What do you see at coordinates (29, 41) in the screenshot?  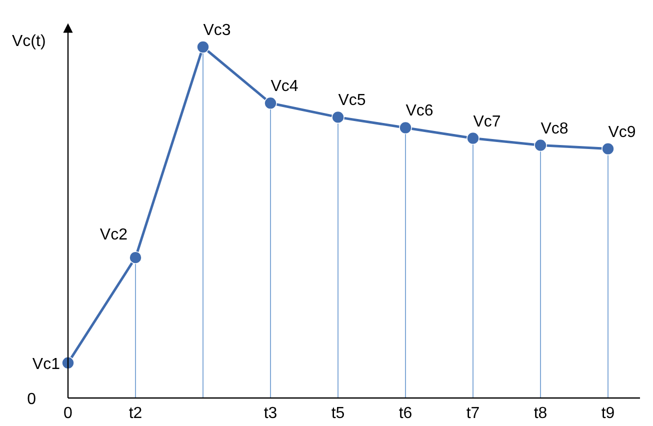 I see `y-axis-title: Vc(t)` at bounding box center [29, 41].